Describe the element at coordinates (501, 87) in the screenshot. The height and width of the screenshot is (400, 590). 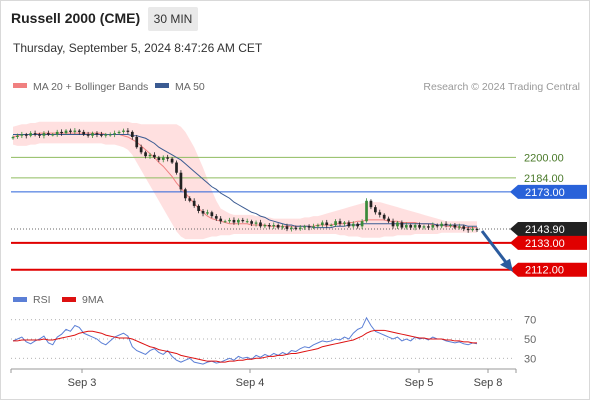
I see `research-credit: Research © 2024 Trading Central` at that location.